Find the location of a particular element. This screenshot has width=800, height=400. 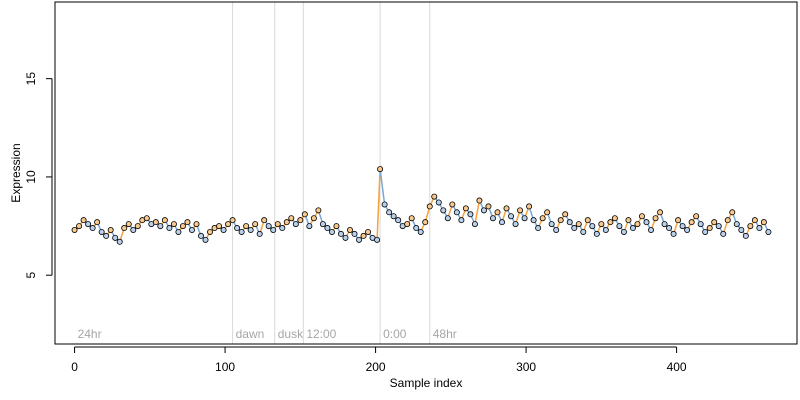

phase-annotation: 12:00 is located at coordinates (321, 334).